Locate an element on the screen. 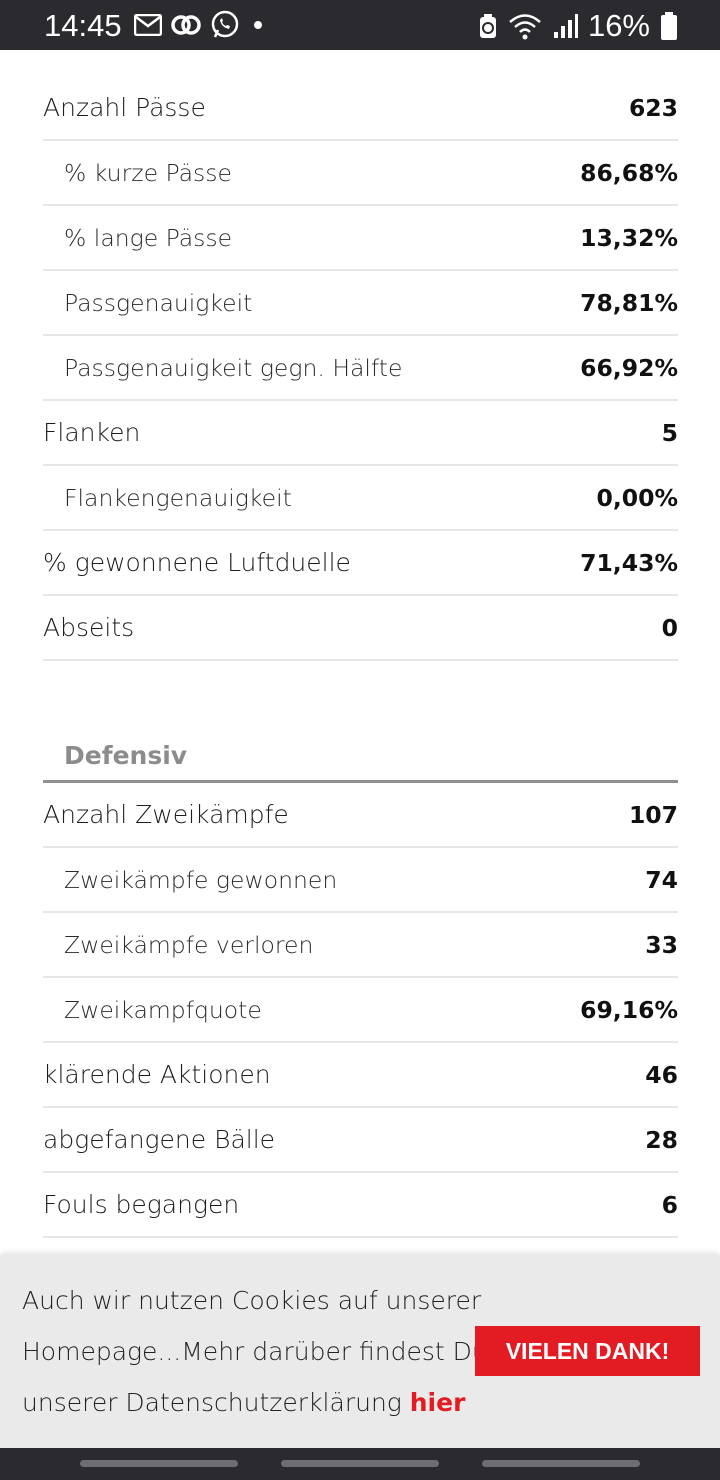 This screenshot has width=720, height=1480. stat-value: 69,16% is located at coordinates (629, 1009).